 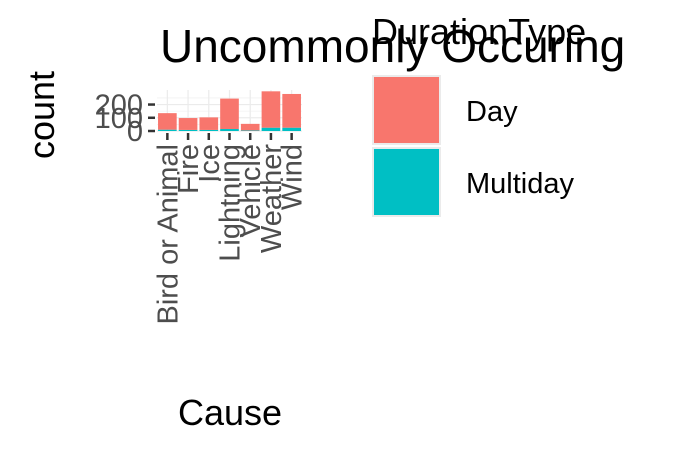 What do you see at coordinates (119, 106) in the screenshot?
I see `y-tick-label: 200` at bounding box center [119, 106].